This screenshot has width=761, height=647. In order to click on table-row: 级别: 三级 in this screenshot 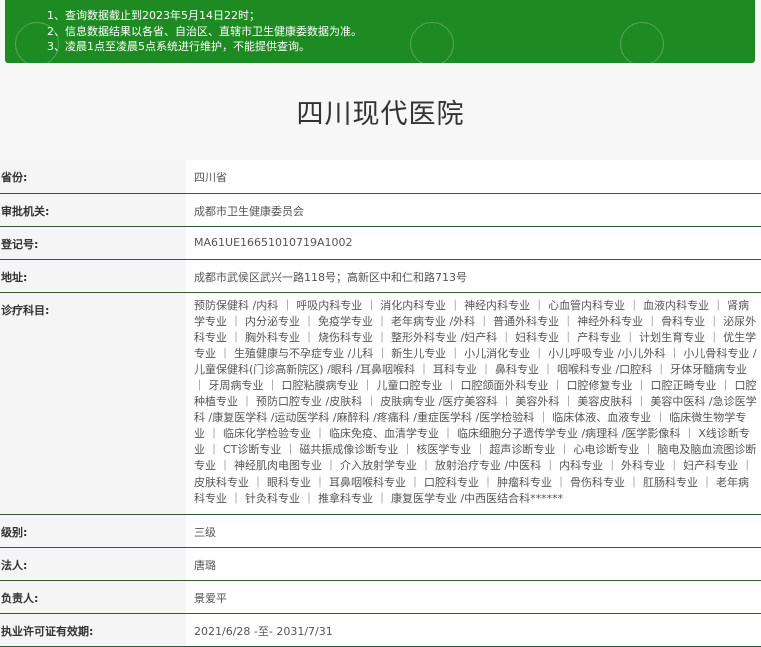, I will do `click(380, 531)`.